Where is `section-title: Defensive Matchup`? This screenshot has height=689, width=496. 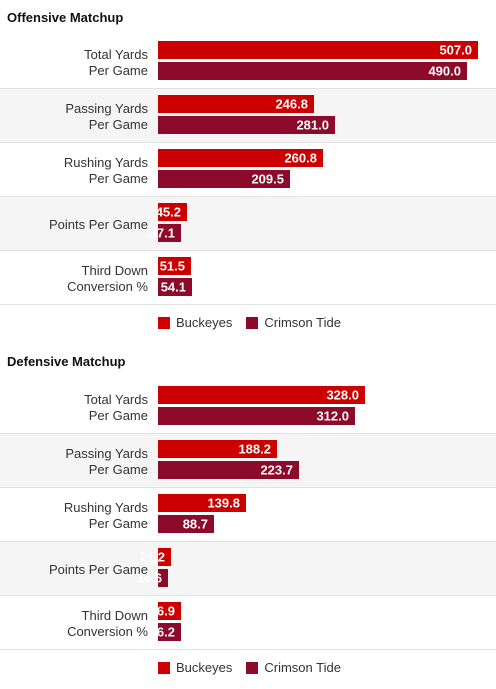 section-title: Defensive Matchup is located at coordinates (66, 361).